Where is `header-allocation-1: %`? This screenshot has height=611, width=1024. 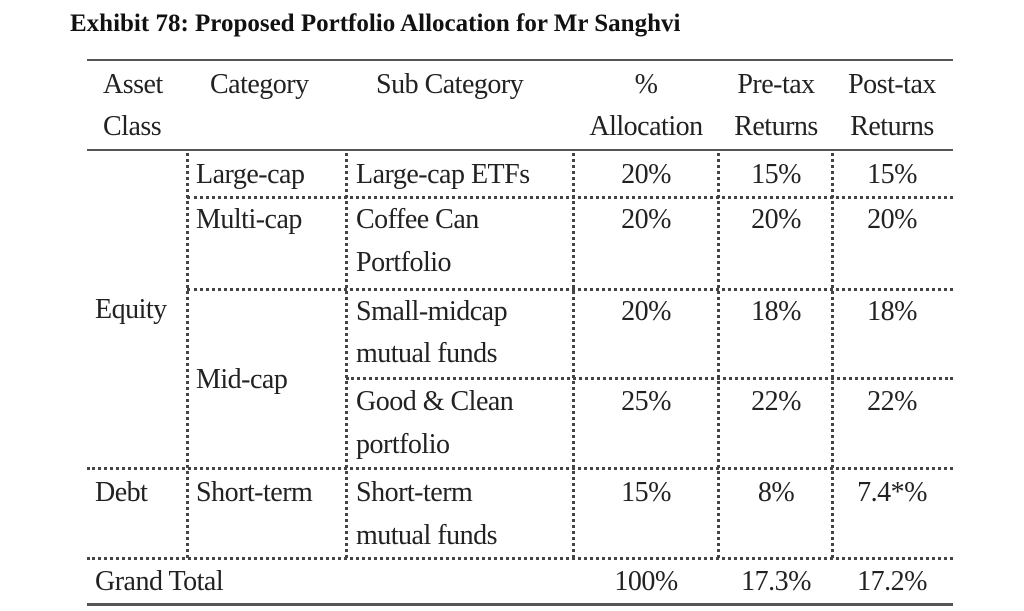
header-allocation-1: % is located at coordinates (646, 84).